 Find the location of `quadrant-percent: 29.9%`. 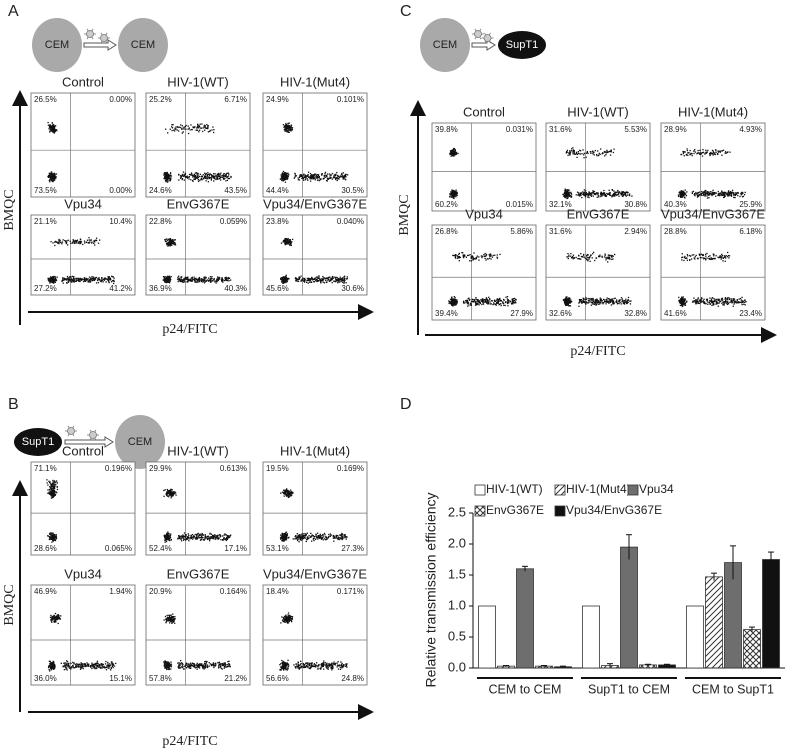

quadrant-percent: 29.9% is located at coordinates (160, 468).